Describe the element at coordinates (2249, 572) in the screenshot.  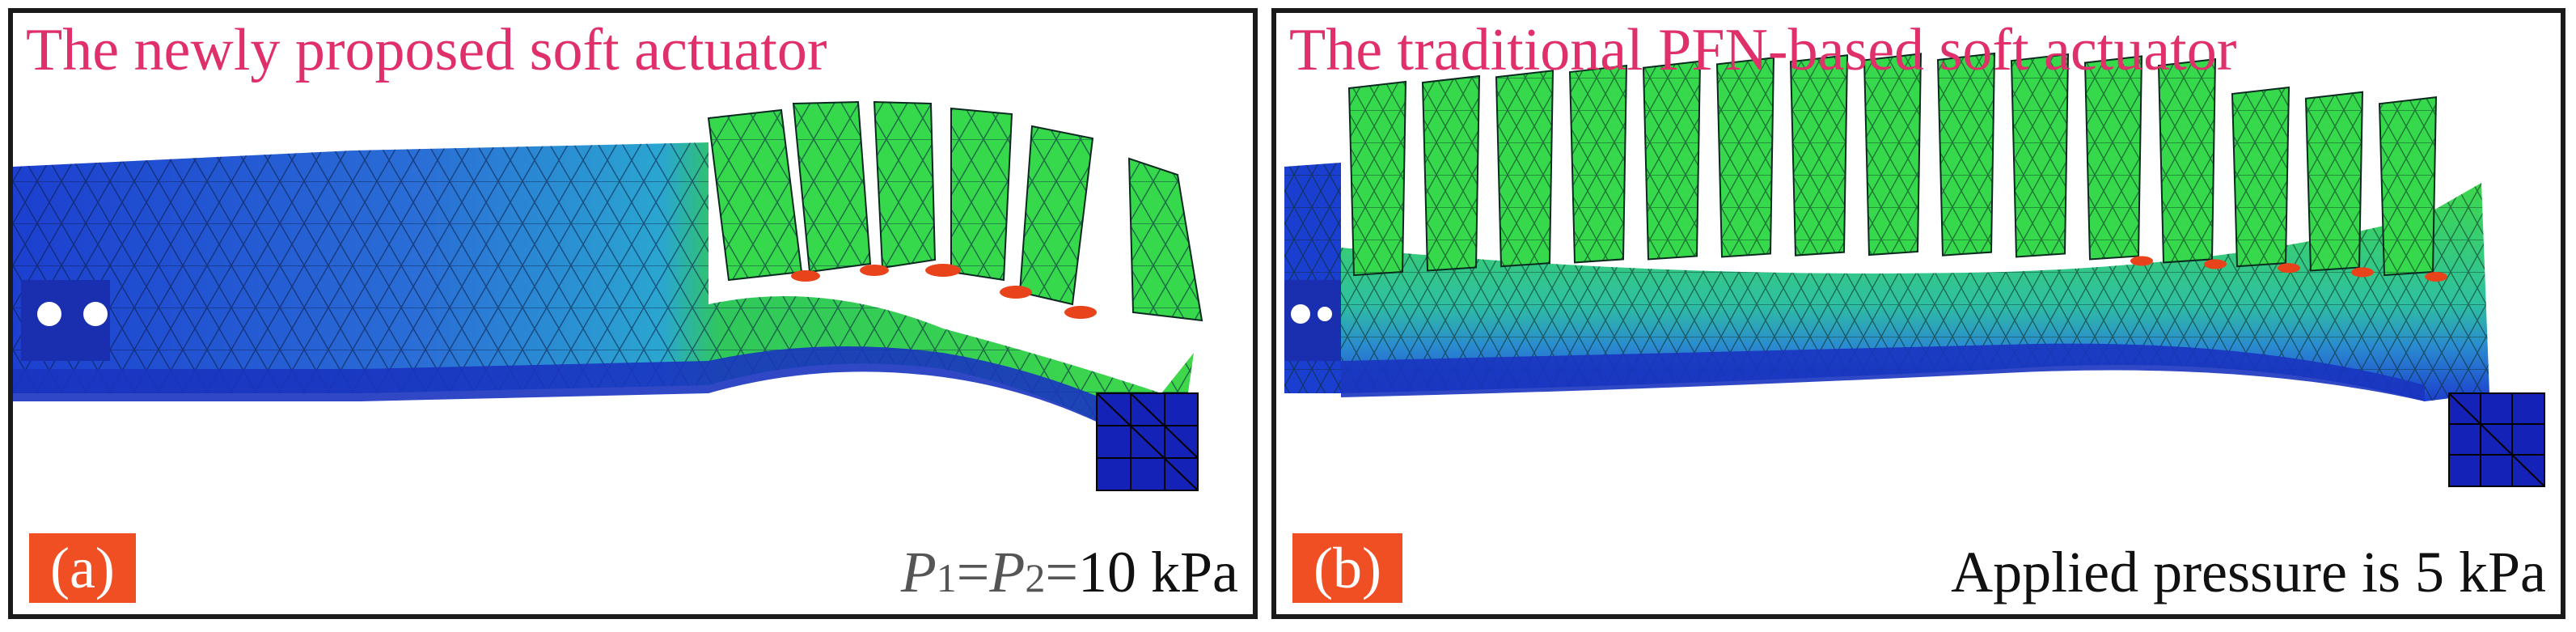
I see `pressure-label-b: Applied pressure is 5 kPa` at that location.